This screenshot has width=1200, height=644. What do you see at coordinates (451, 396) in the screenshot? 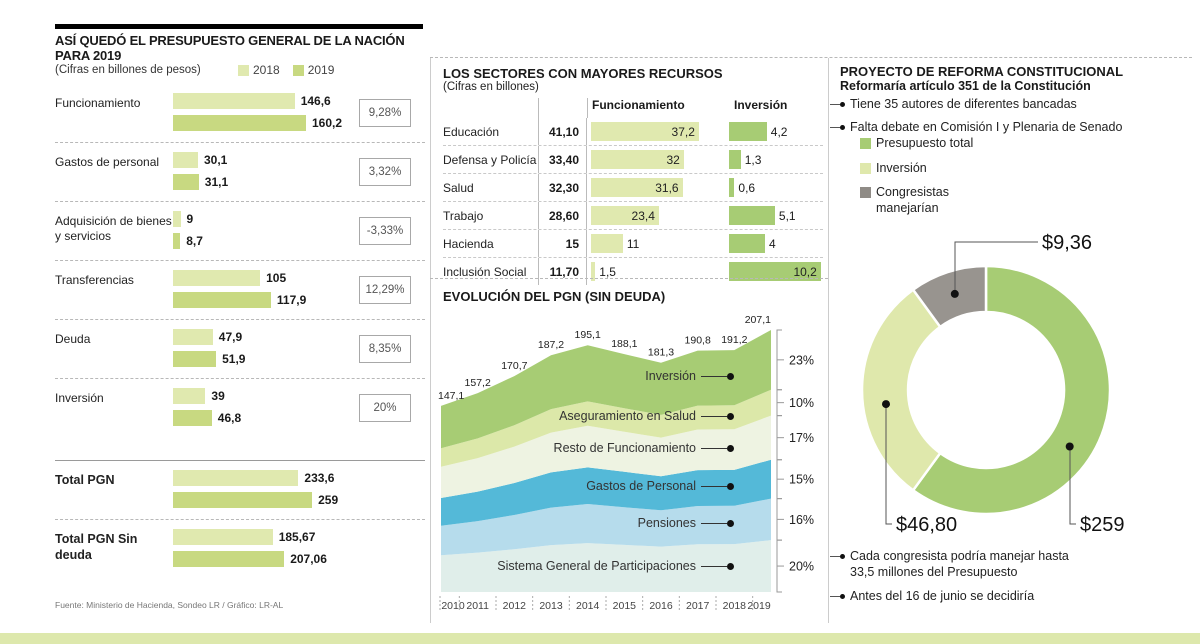
I see `total-label: 147,1` at bounding box center [451, 396].